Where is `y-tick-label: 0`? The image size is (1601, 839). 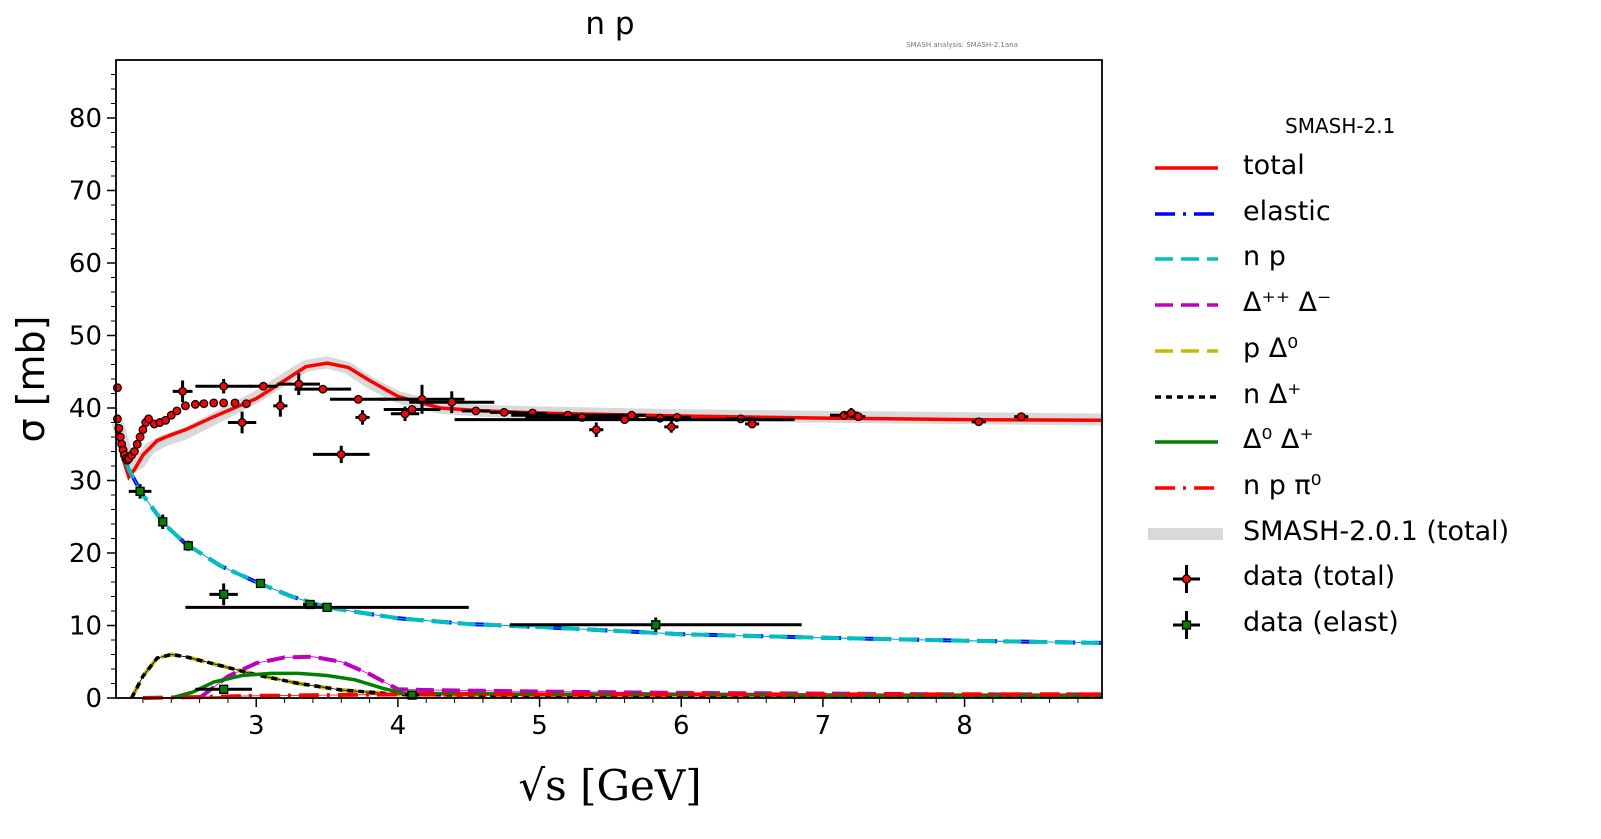 y-tick-label: 0 is located at coordinates (93, 699).